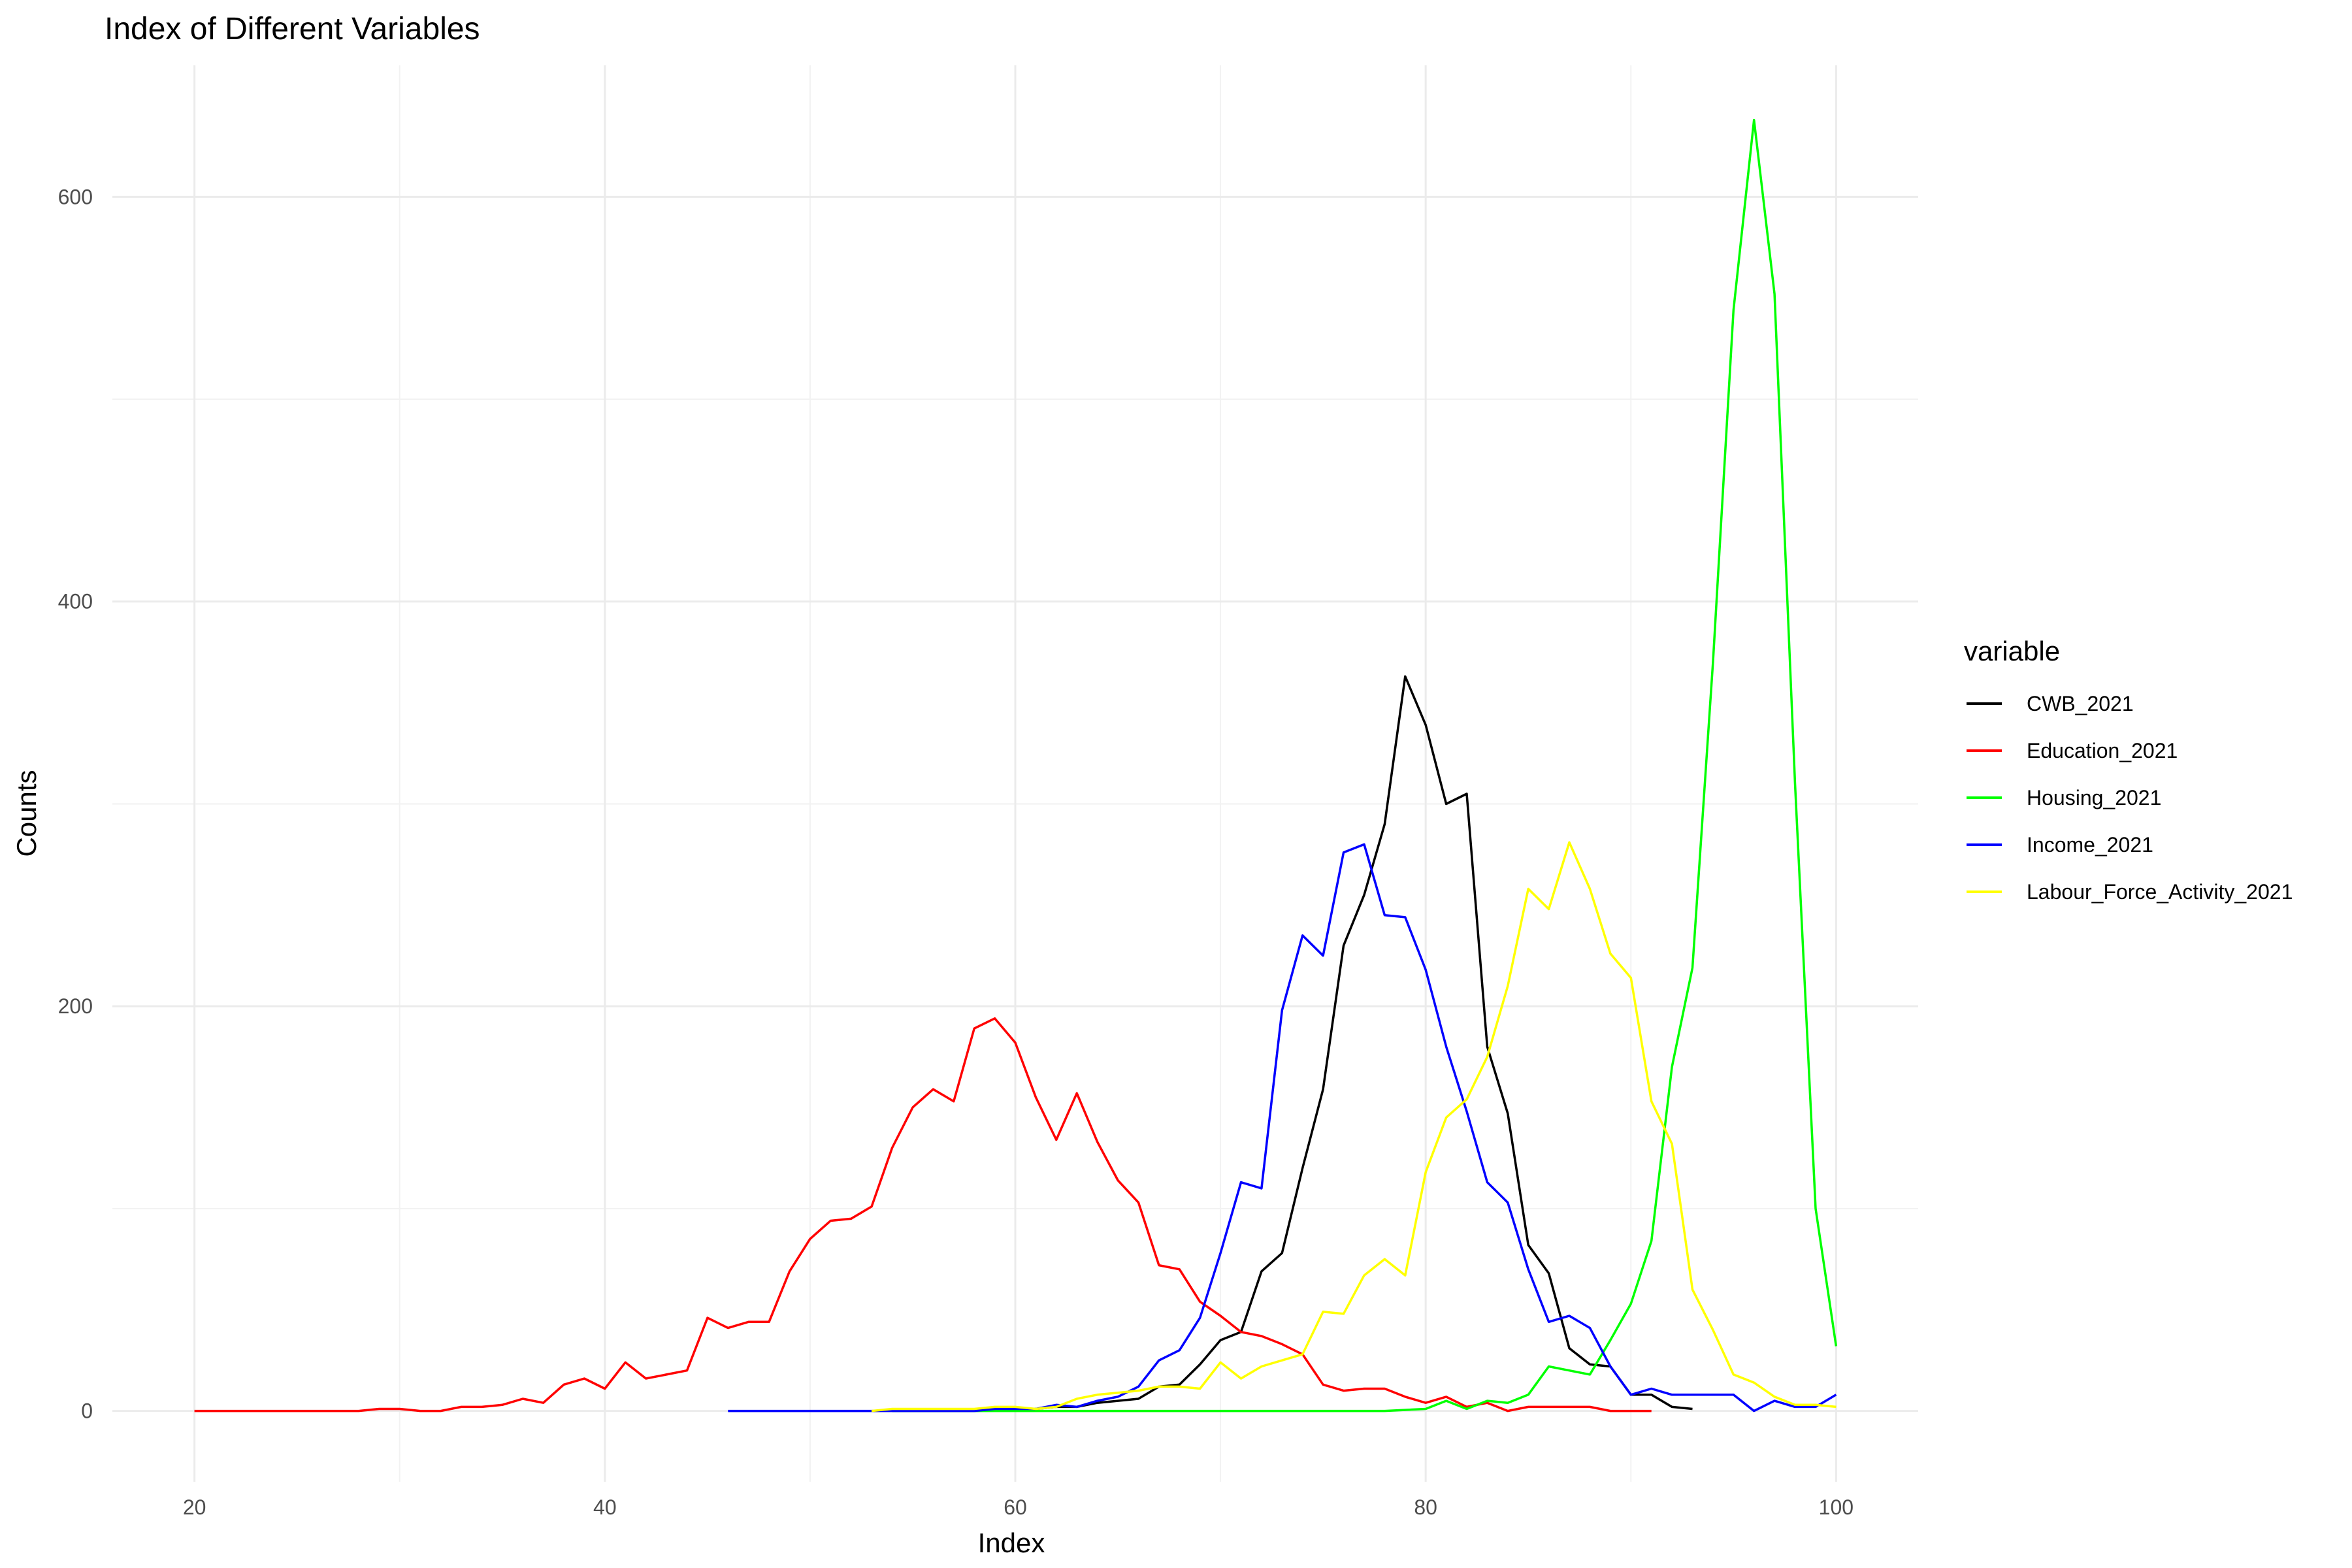  I want to click on y-tick-label: 200, so click(75, 1006).